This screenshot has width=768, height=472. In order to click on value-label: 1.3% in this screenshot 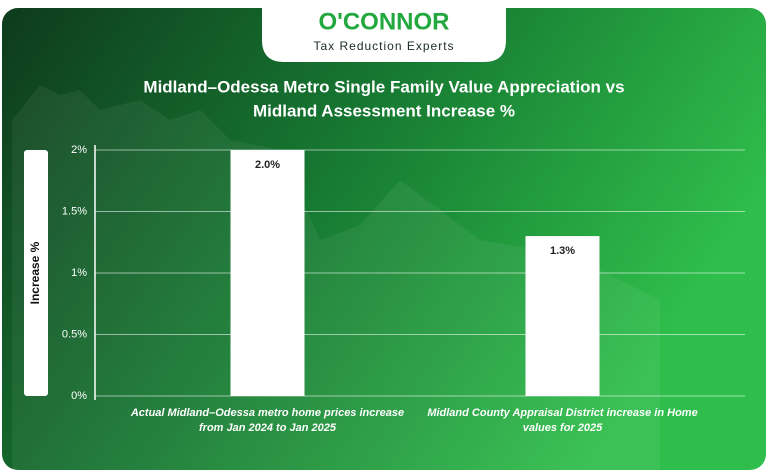, I will do `click(562, 251)`.